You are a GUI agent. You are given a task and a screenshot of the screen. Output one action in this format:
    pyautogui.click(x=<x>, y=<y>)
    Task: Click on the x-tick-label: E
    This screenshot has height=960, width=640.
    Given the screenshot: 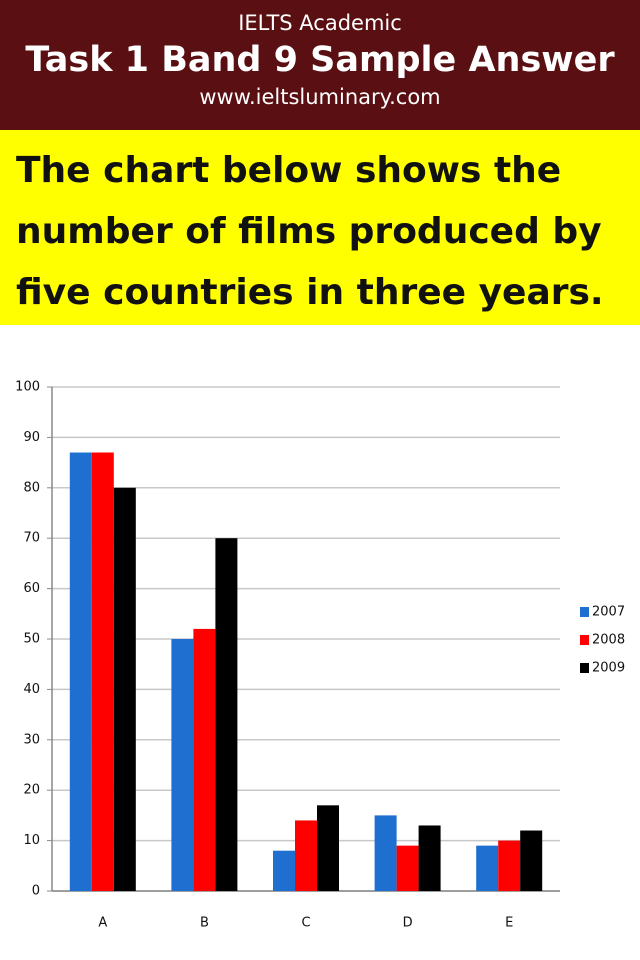 What is the action you would take?
    pyautogui.click(x=509, y=923)
    